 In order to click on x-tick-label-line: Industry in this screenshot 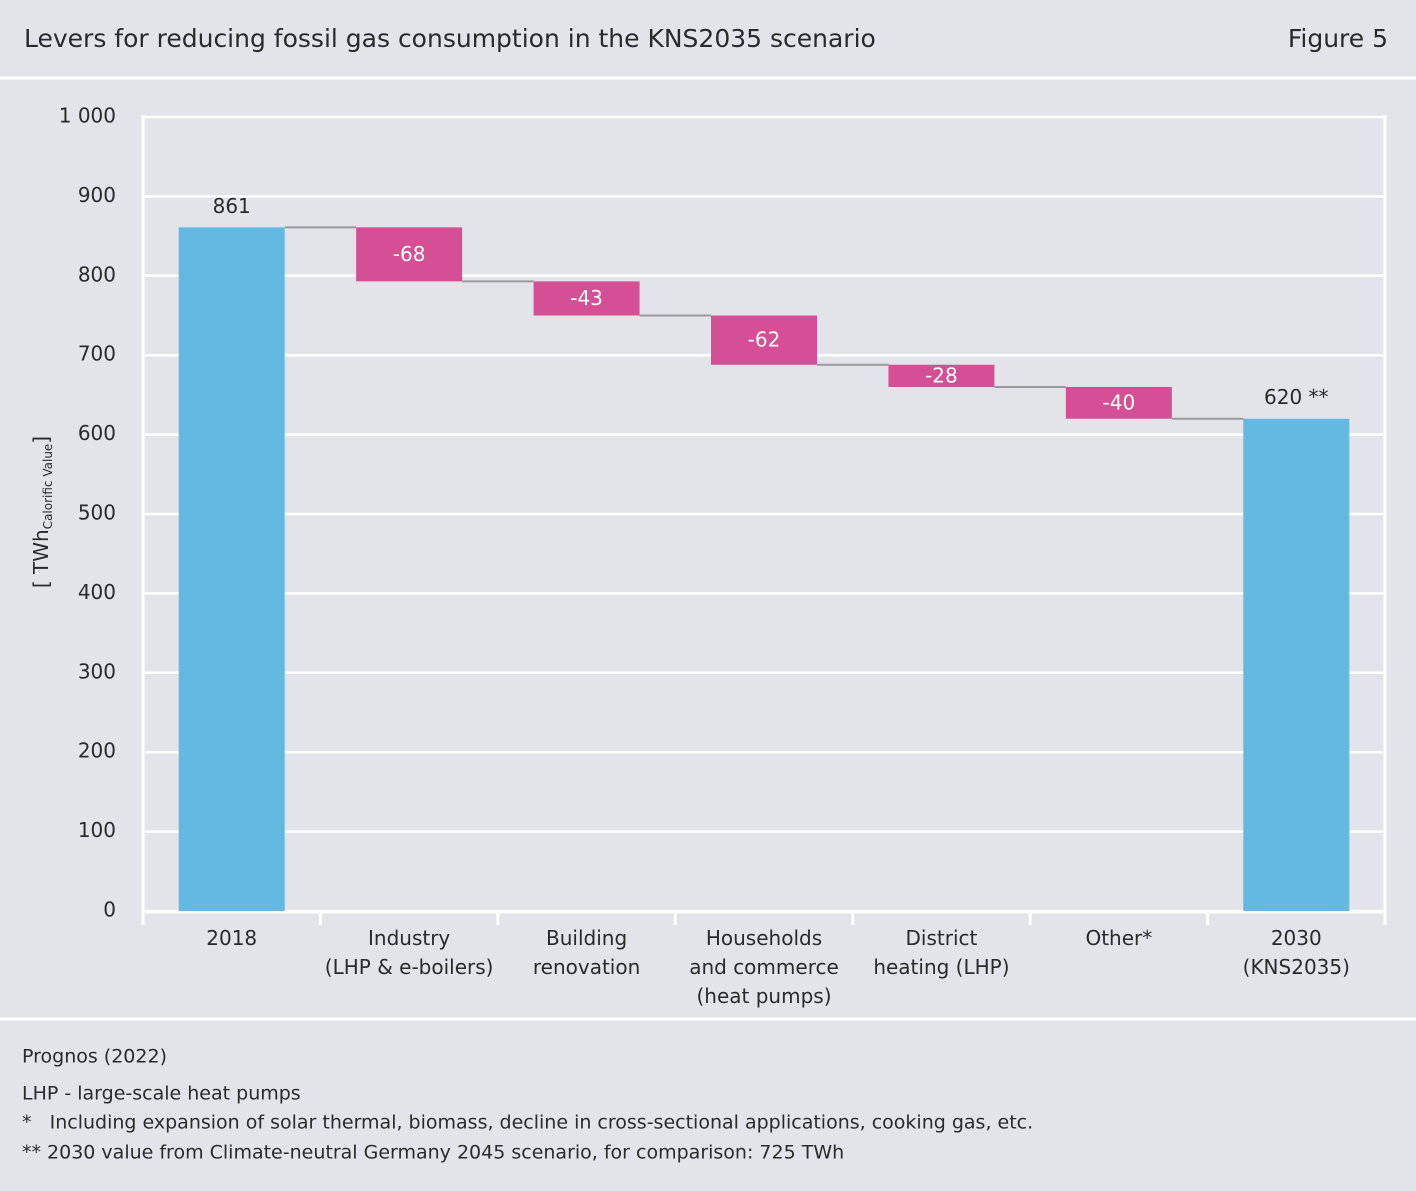, I will do `click(409, 938)`.